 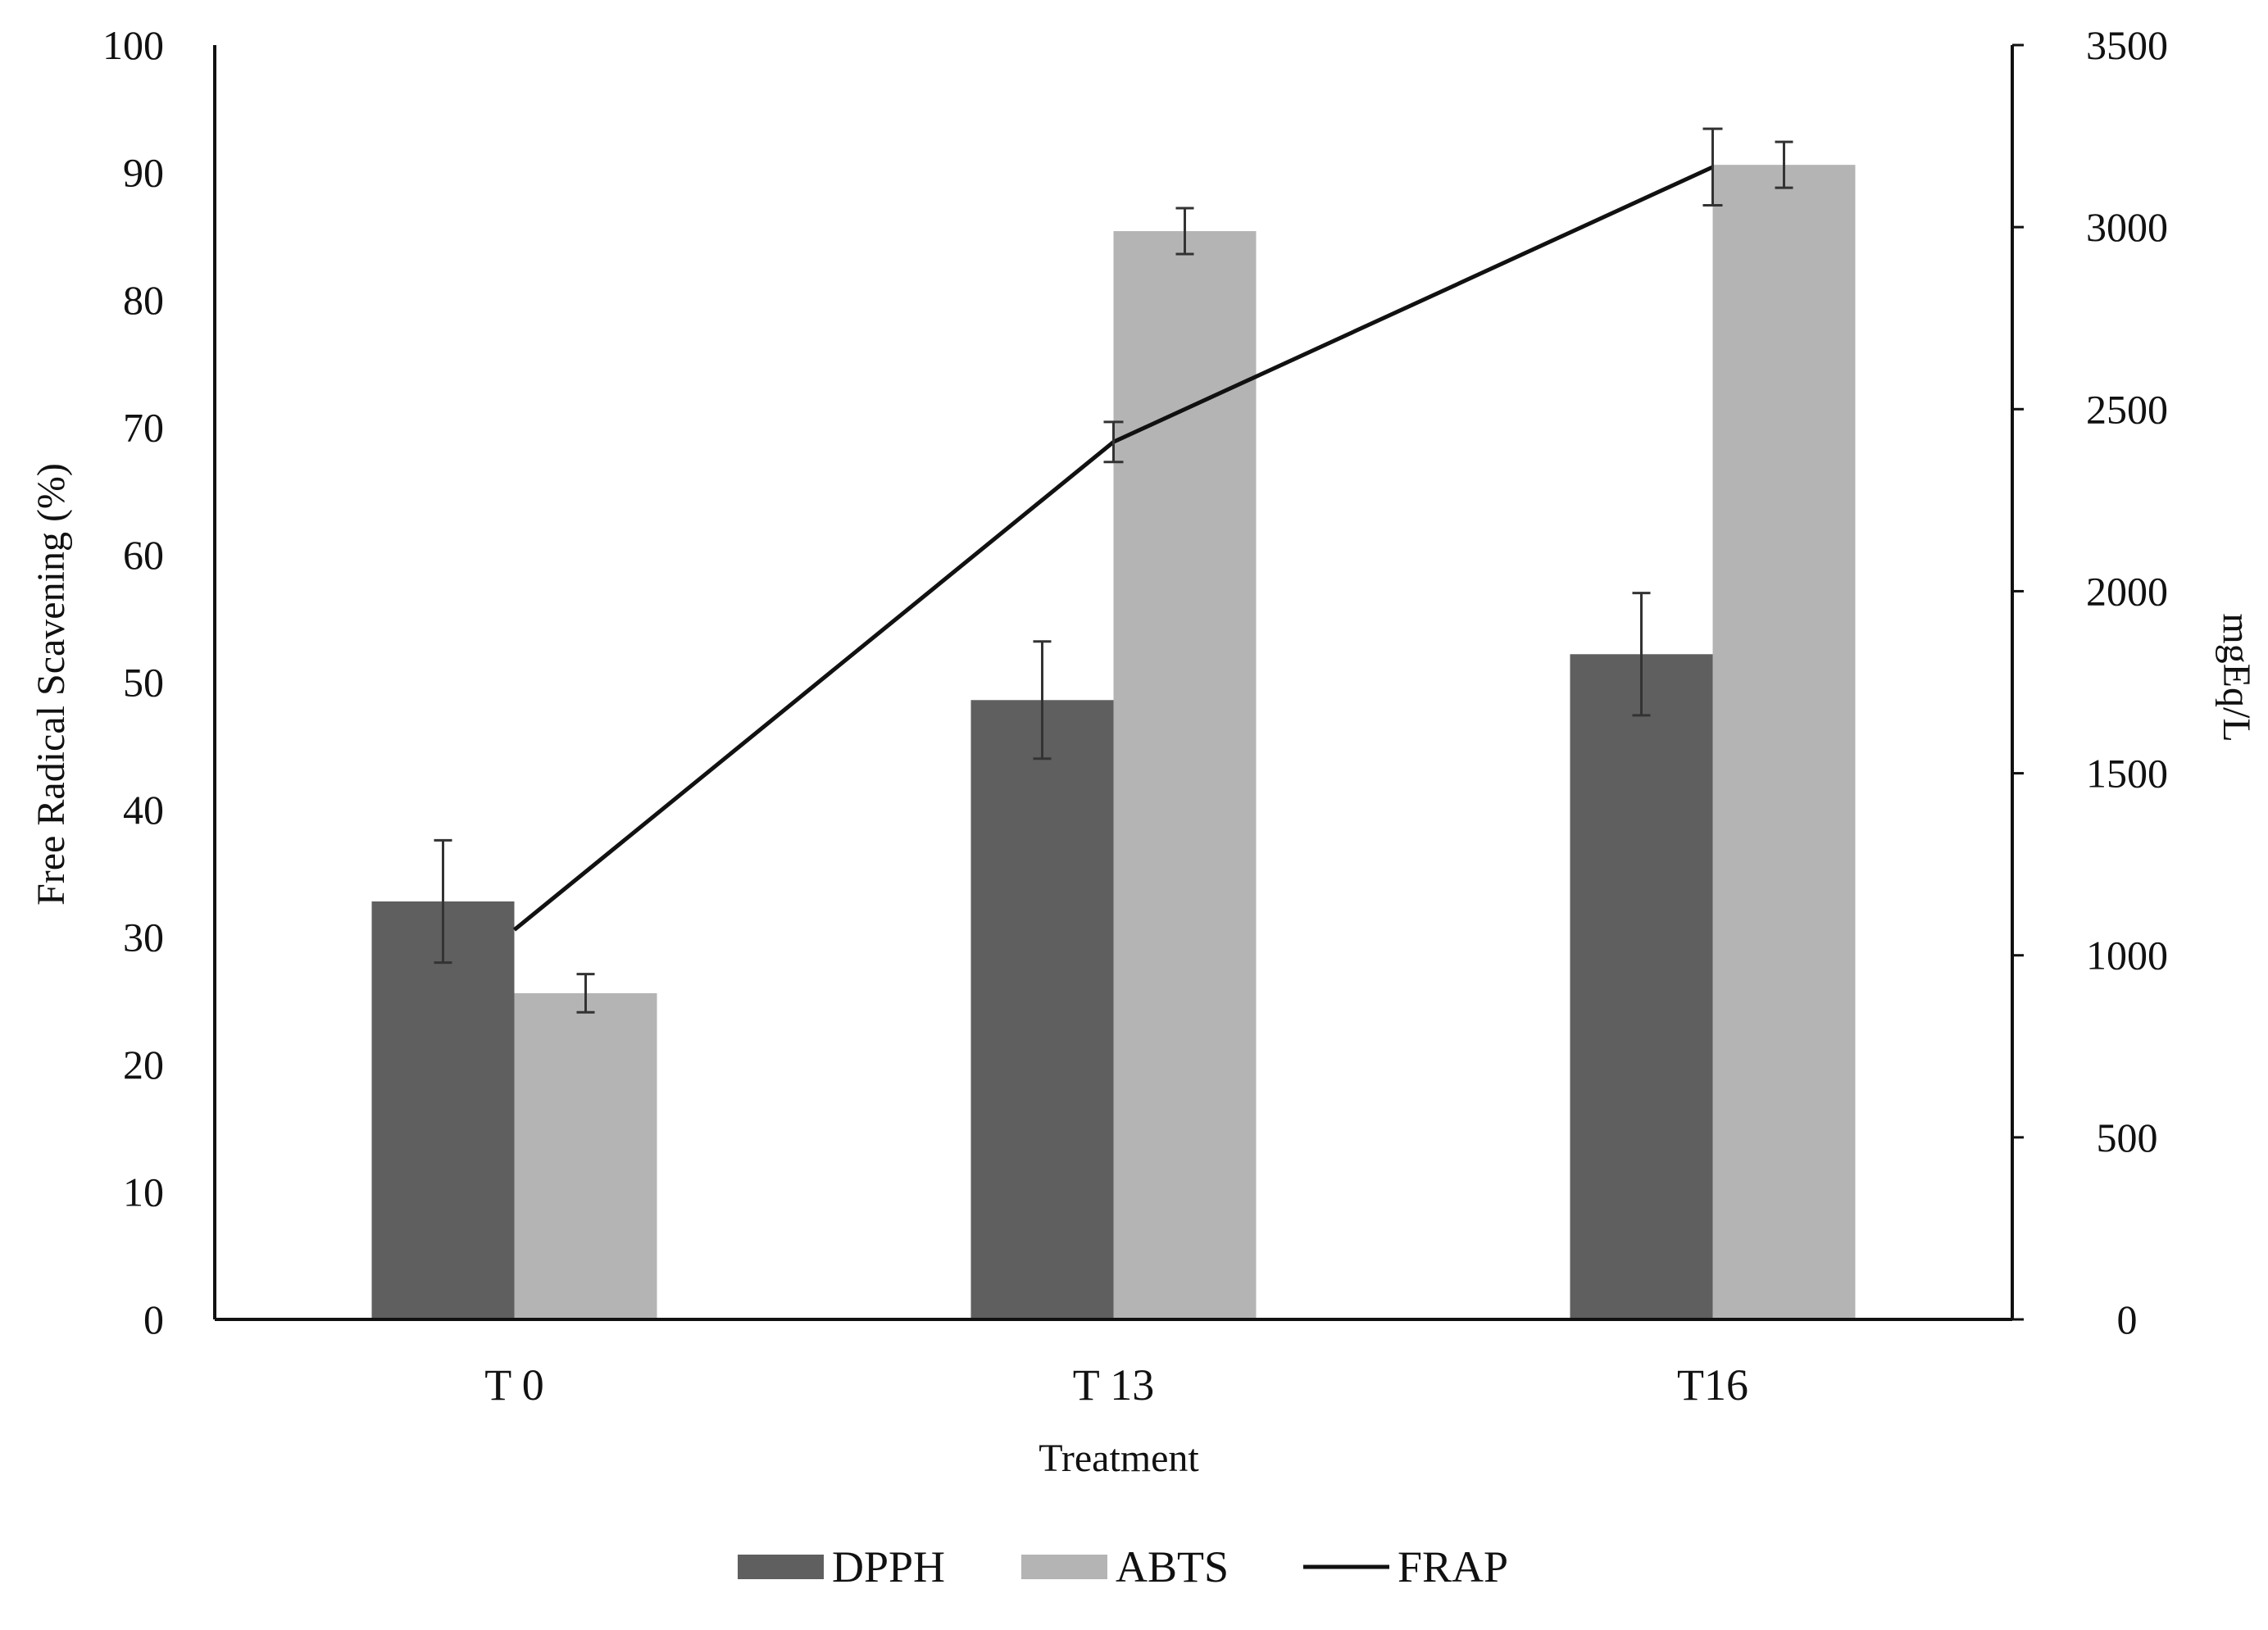 I want to click on y-tick-label: 40, so click(x=143, y=810).